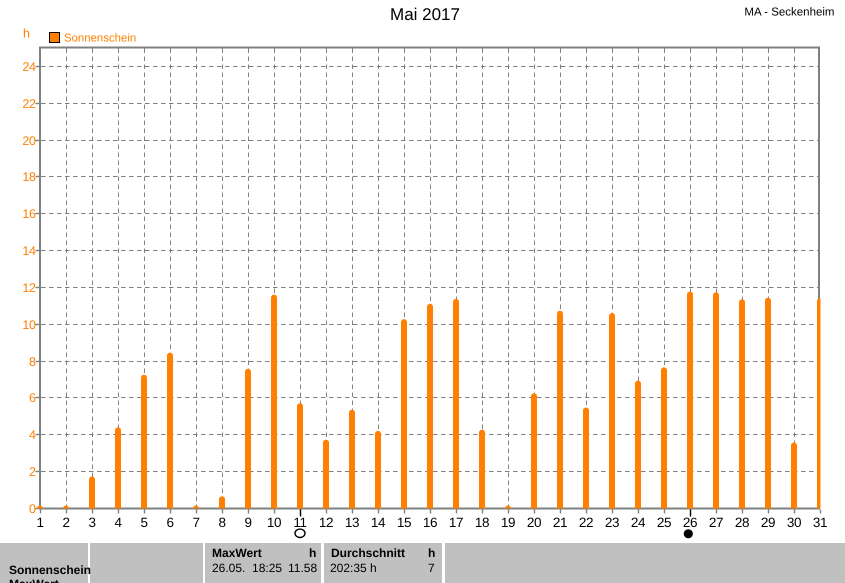  What do you see at coordinates (404, 522) in the screenshot?
I see `svg-text: 15` at bounding box center [404, 522].